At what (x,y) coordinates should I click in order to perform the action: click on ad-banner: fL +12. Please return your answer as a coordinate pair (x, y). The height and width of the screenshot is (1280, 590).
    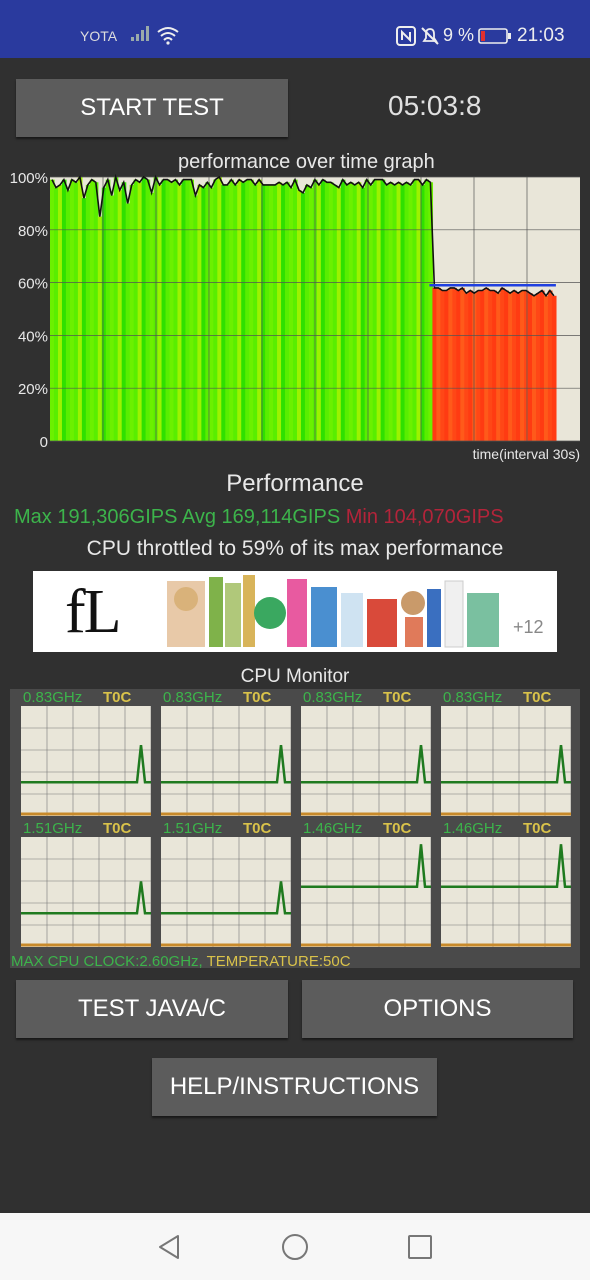
    Looking at the image, I should click on (295, 611).